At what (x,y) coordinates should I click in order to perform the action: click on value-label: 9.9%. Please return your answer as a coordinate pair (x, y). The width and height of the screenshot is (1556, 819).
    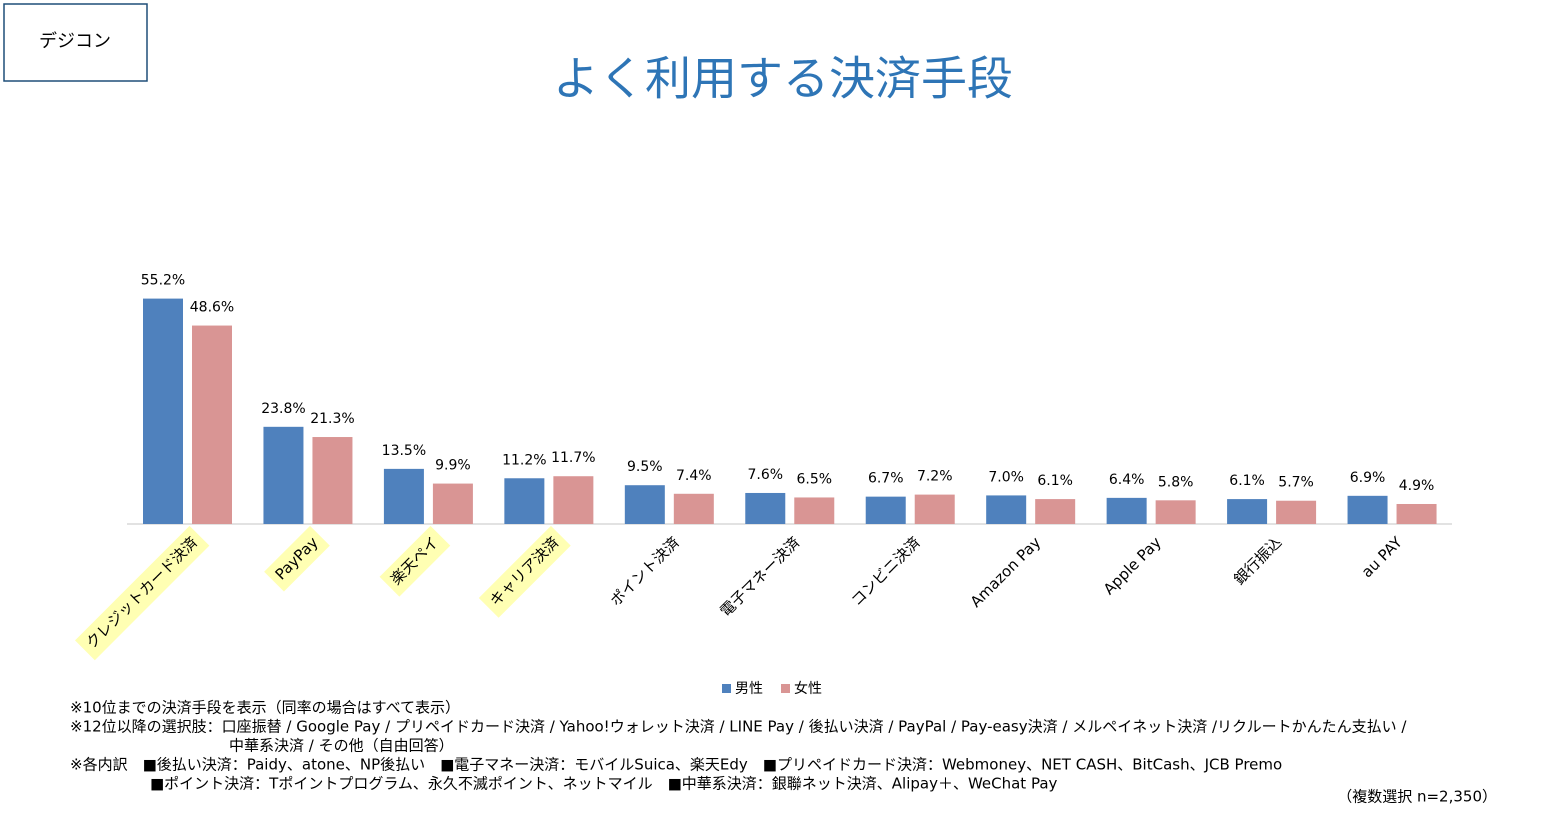
    Looking at the image, I should click on (453, 466).